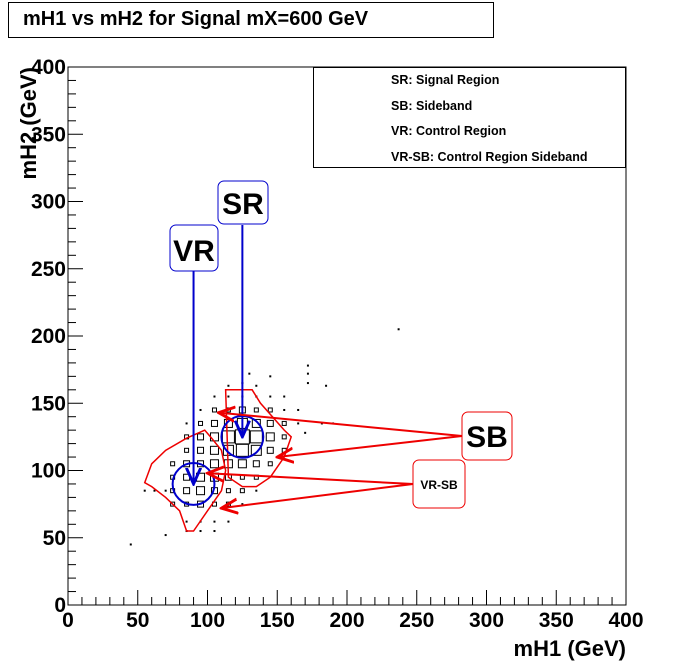 The width and height of the screenshot is (696, 672). I want to click on x-tick-label: 150, so click(277, 620).